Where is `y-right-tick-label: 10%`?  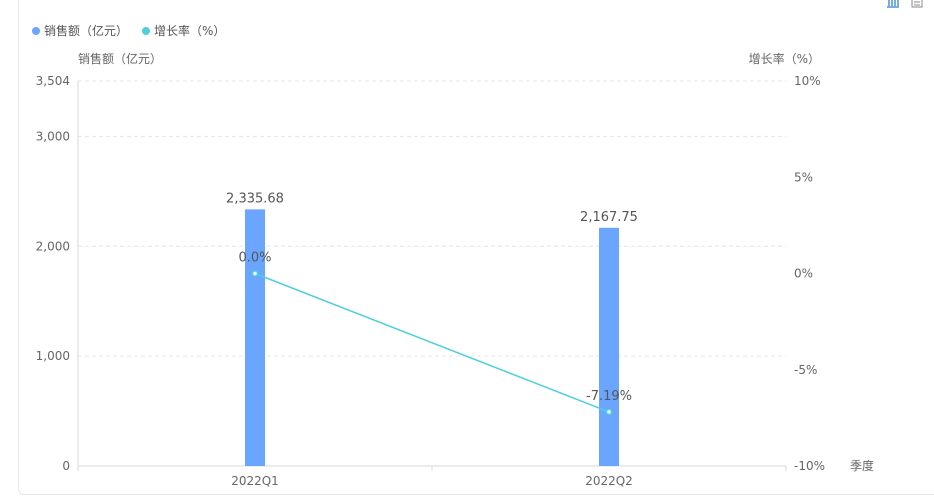 y-right-tick-label: 10% is located at coordinates (807, 81).